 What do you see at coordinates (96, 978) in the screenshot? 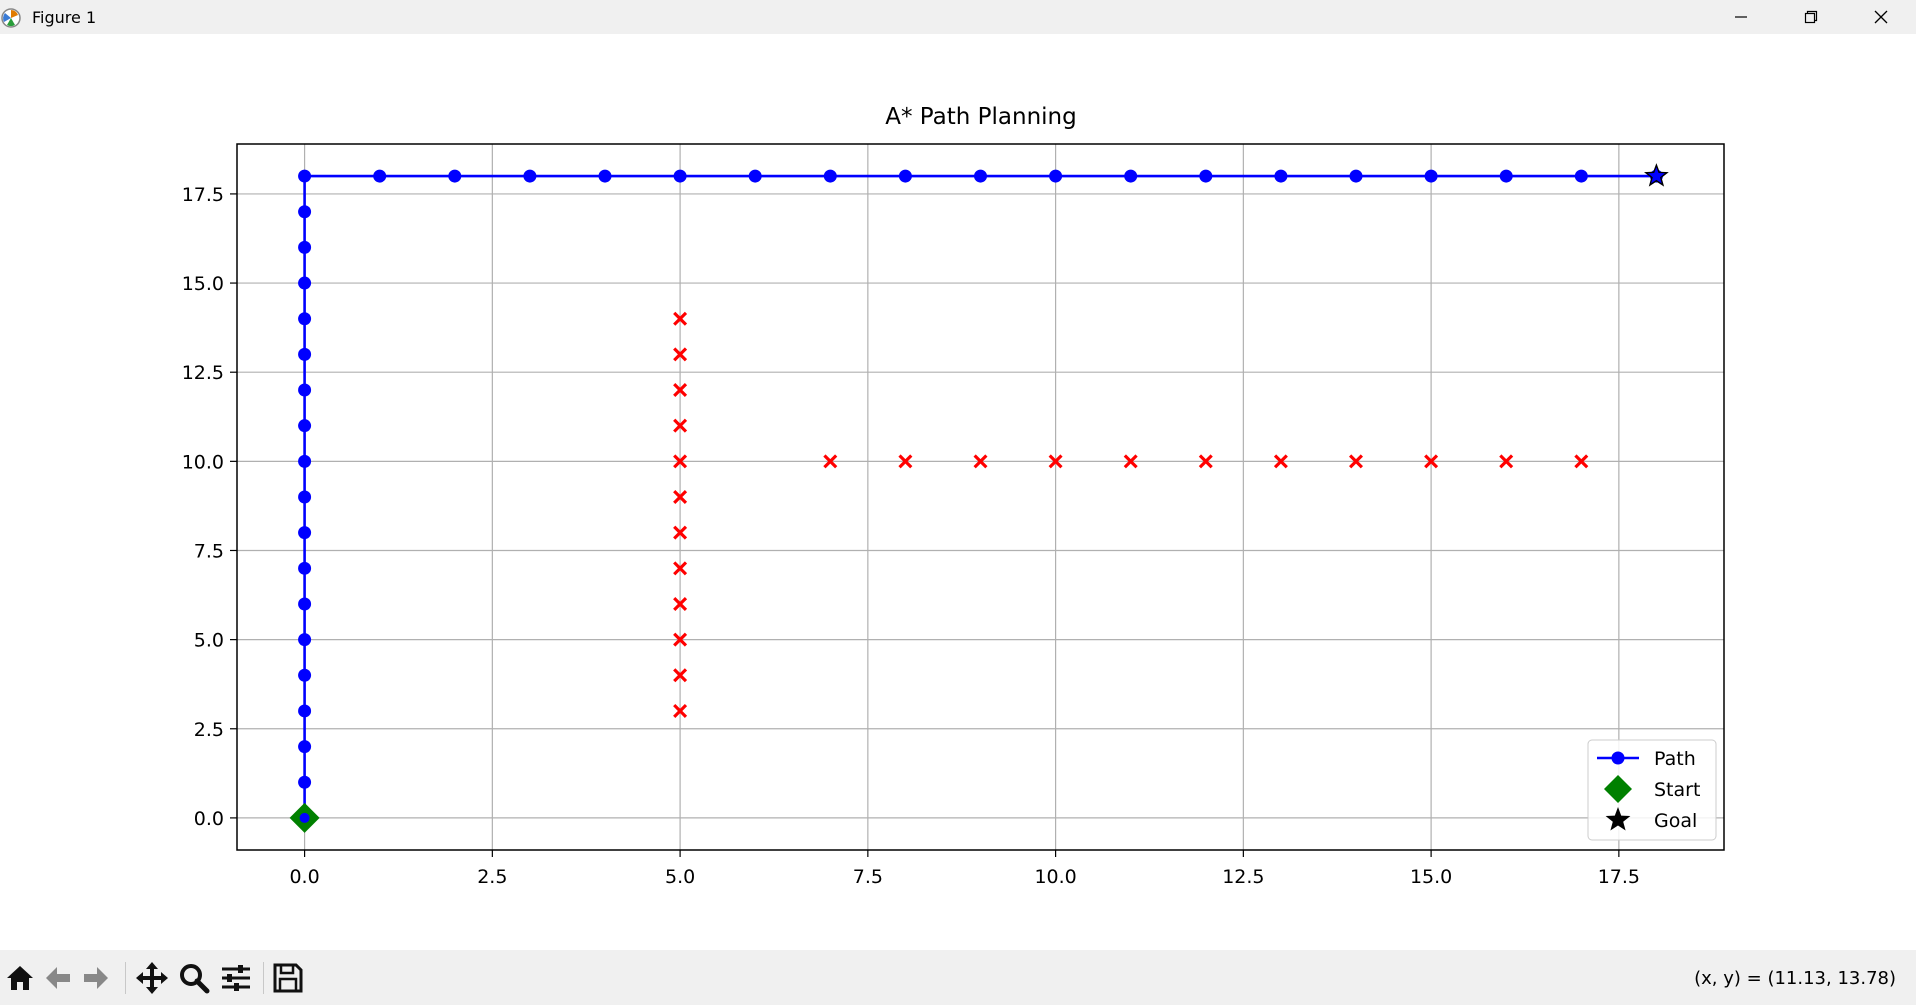
I see `forward-button` at bounding box center [96, 978].